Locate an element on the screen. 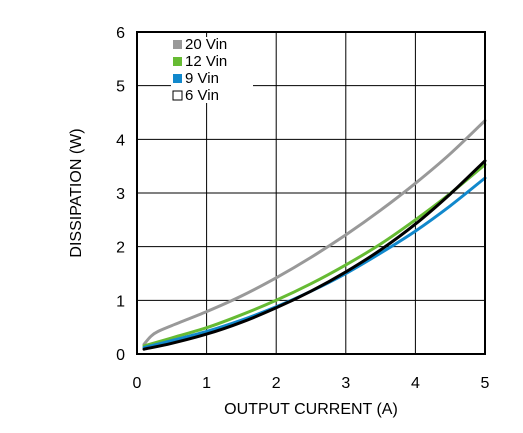 This screenshot has height=433, width=523. legend-label: 20 Vin is located at coordinates (206, 44).